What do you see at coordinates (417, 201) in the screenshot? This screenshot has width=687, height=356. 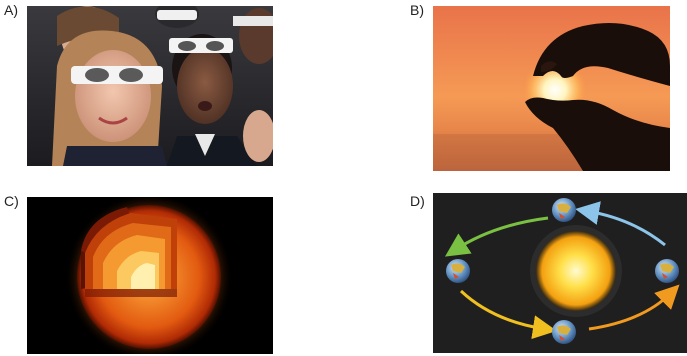 I see `panel-label-d: D)` at bounding box center [417, 201].